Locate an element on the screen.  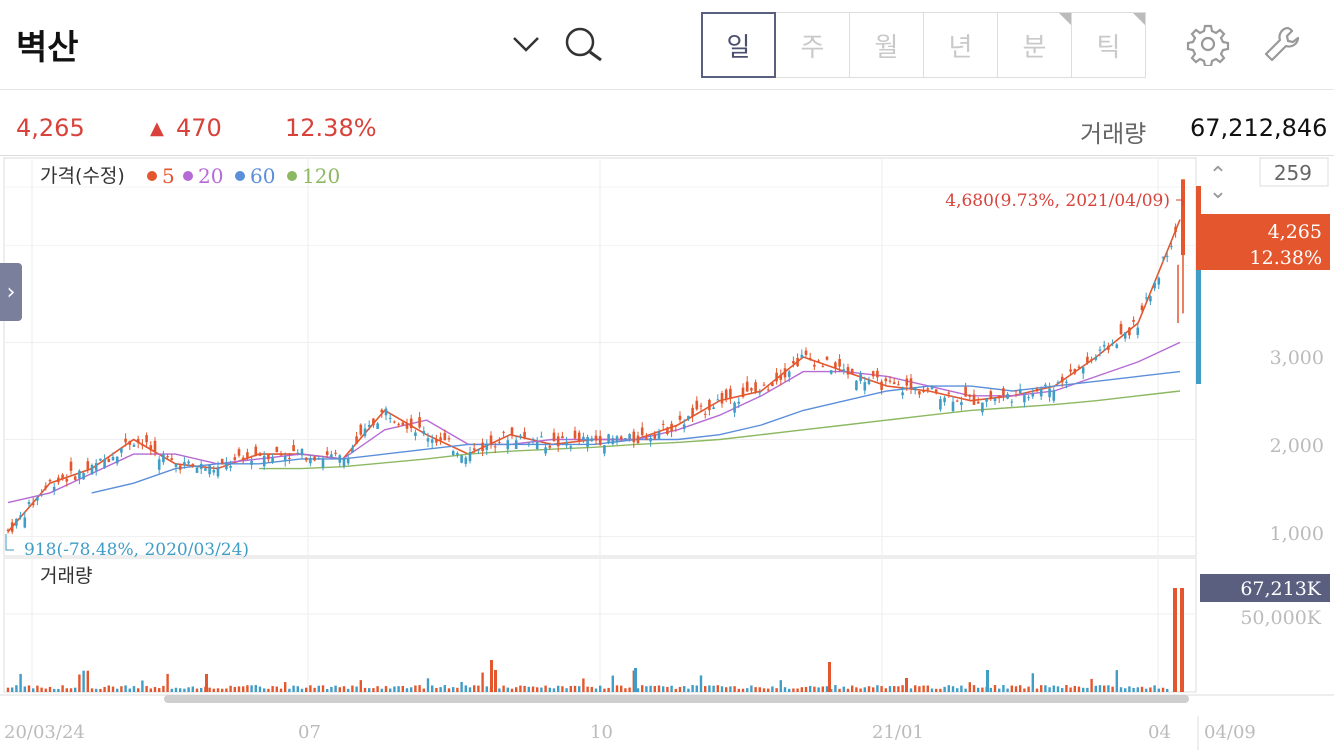
tab-label: 분 is located at coordinates (1034, 47).